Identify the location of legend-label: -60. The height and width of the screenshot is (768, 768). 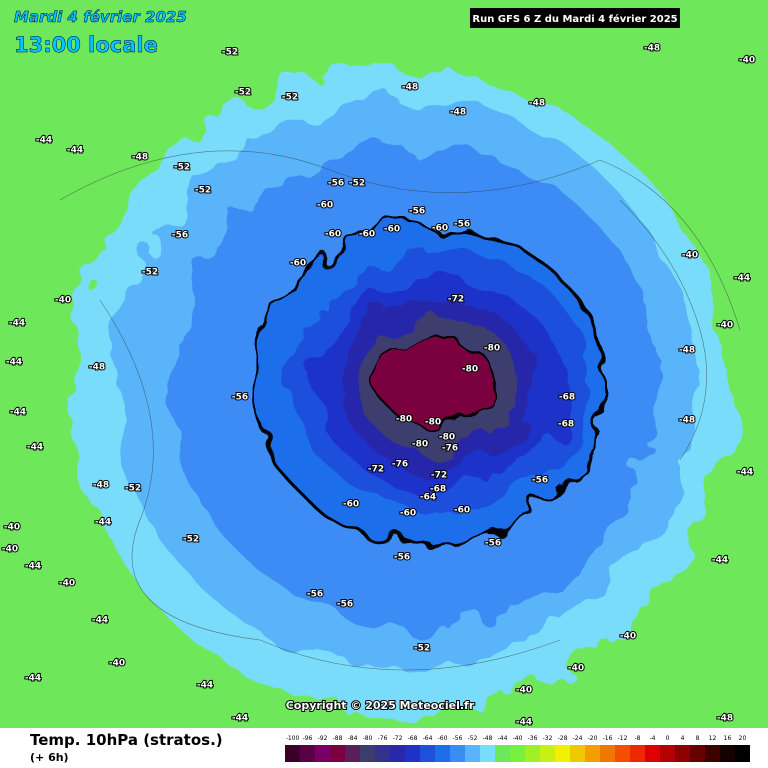
(443, 738).